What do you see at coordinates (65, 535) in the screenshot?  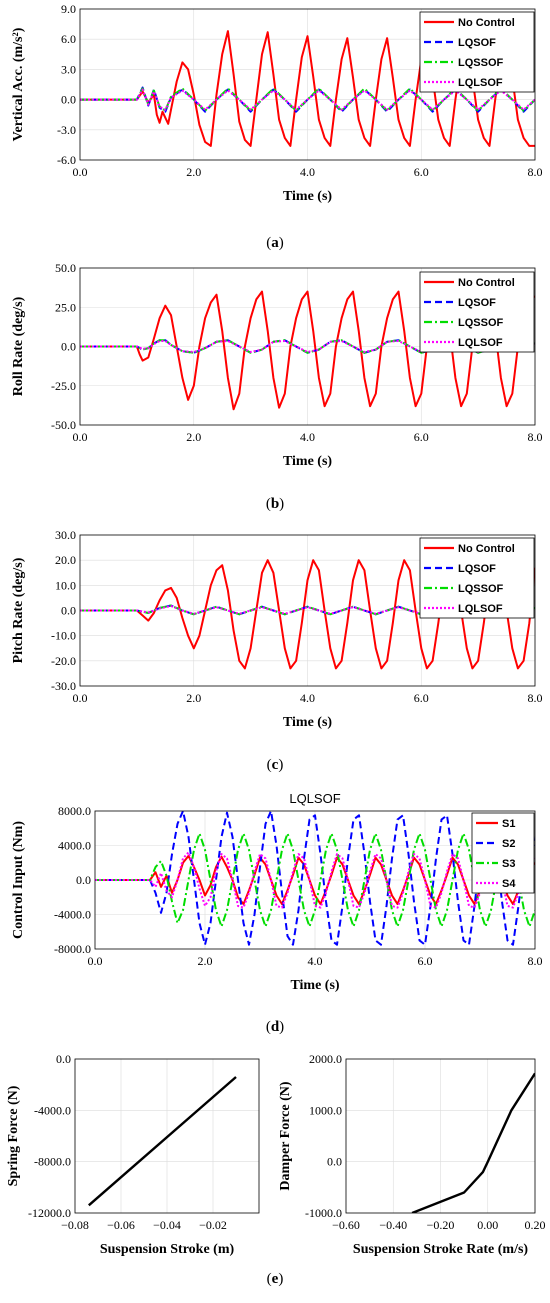 I see `y-tick-label: 30.0` at bounding box center [65, 535].